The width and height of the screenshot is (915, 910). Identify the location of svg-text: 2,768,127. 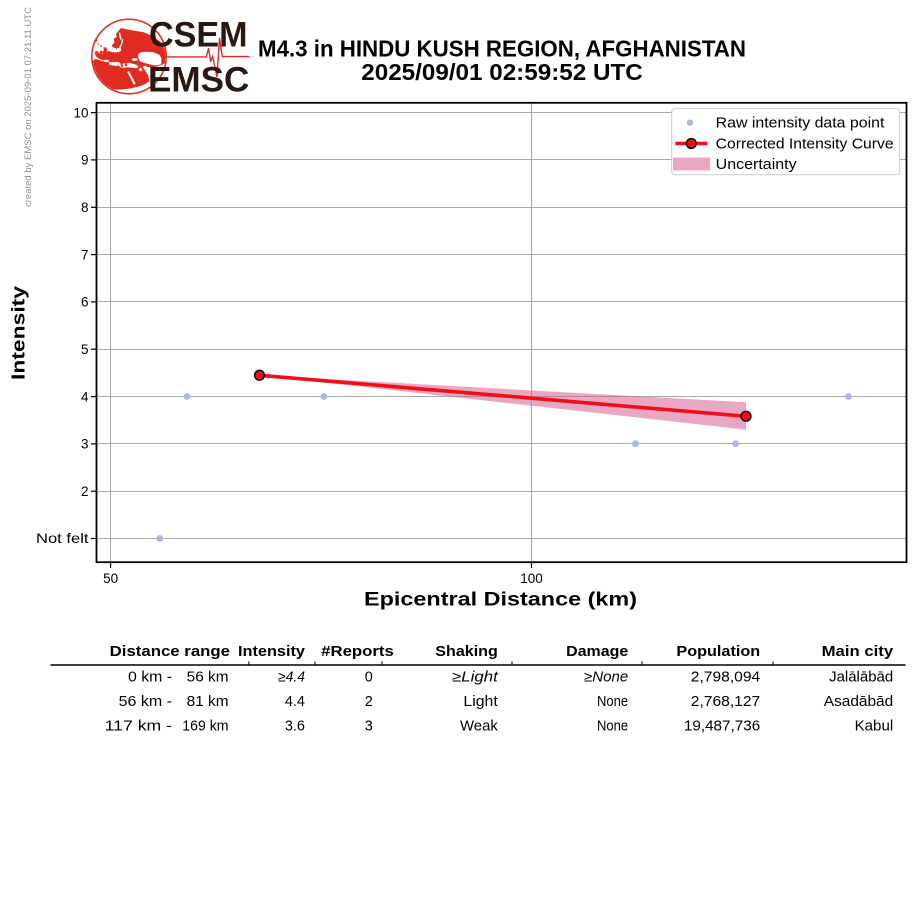
(725, 702).